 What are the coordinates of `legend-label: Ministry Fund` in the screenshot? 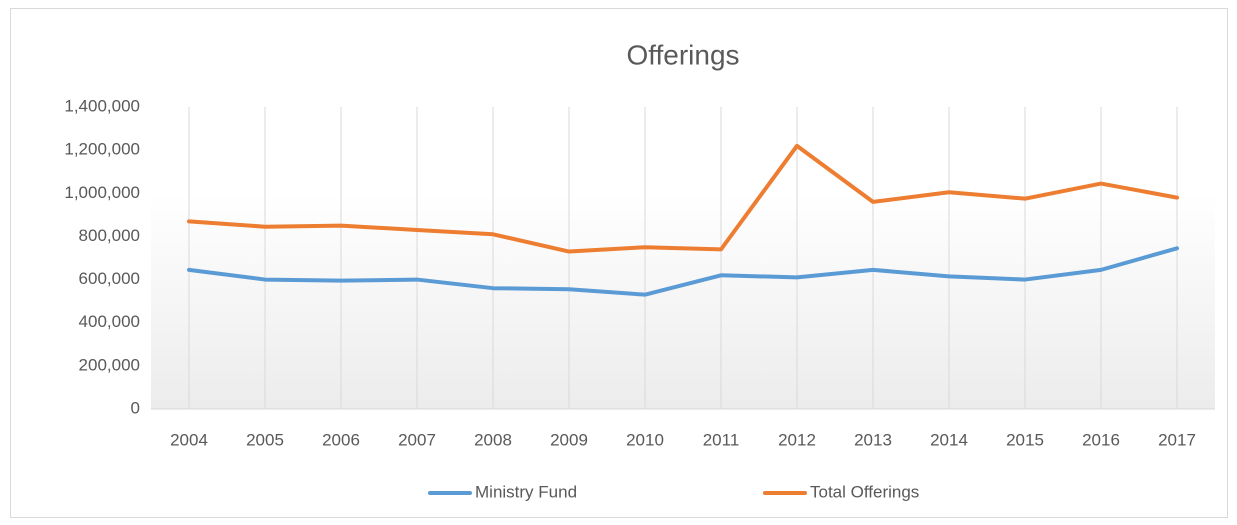 It's located at (526, 491).